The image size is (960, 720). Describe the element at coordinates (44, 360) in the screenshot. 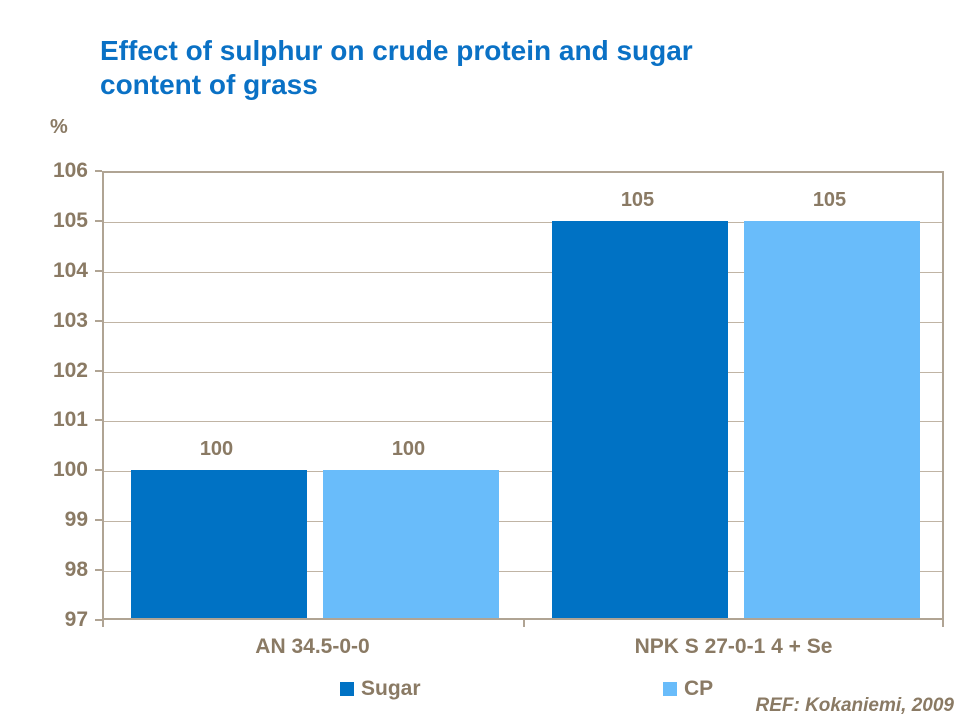

I see `y-axis-tick-labels: 97 98 99 100 101 102 103 104 105 106` at that location.